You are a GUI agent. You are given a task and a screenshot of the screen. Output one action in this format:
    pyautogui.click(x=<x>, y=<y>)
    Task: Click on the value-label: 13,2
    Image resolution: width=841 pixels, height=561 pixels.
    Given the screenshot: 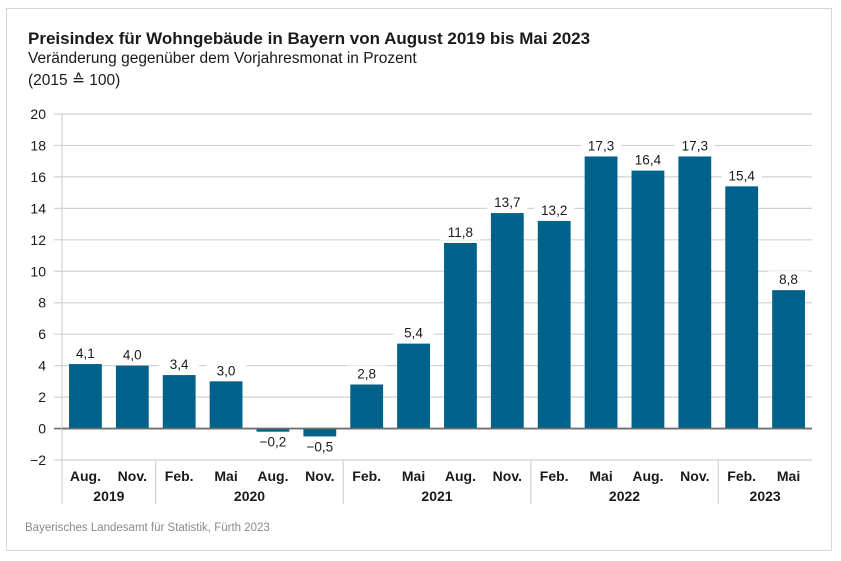 What is the action you would take?
    pyautogui.click(x=554, y=210)
    